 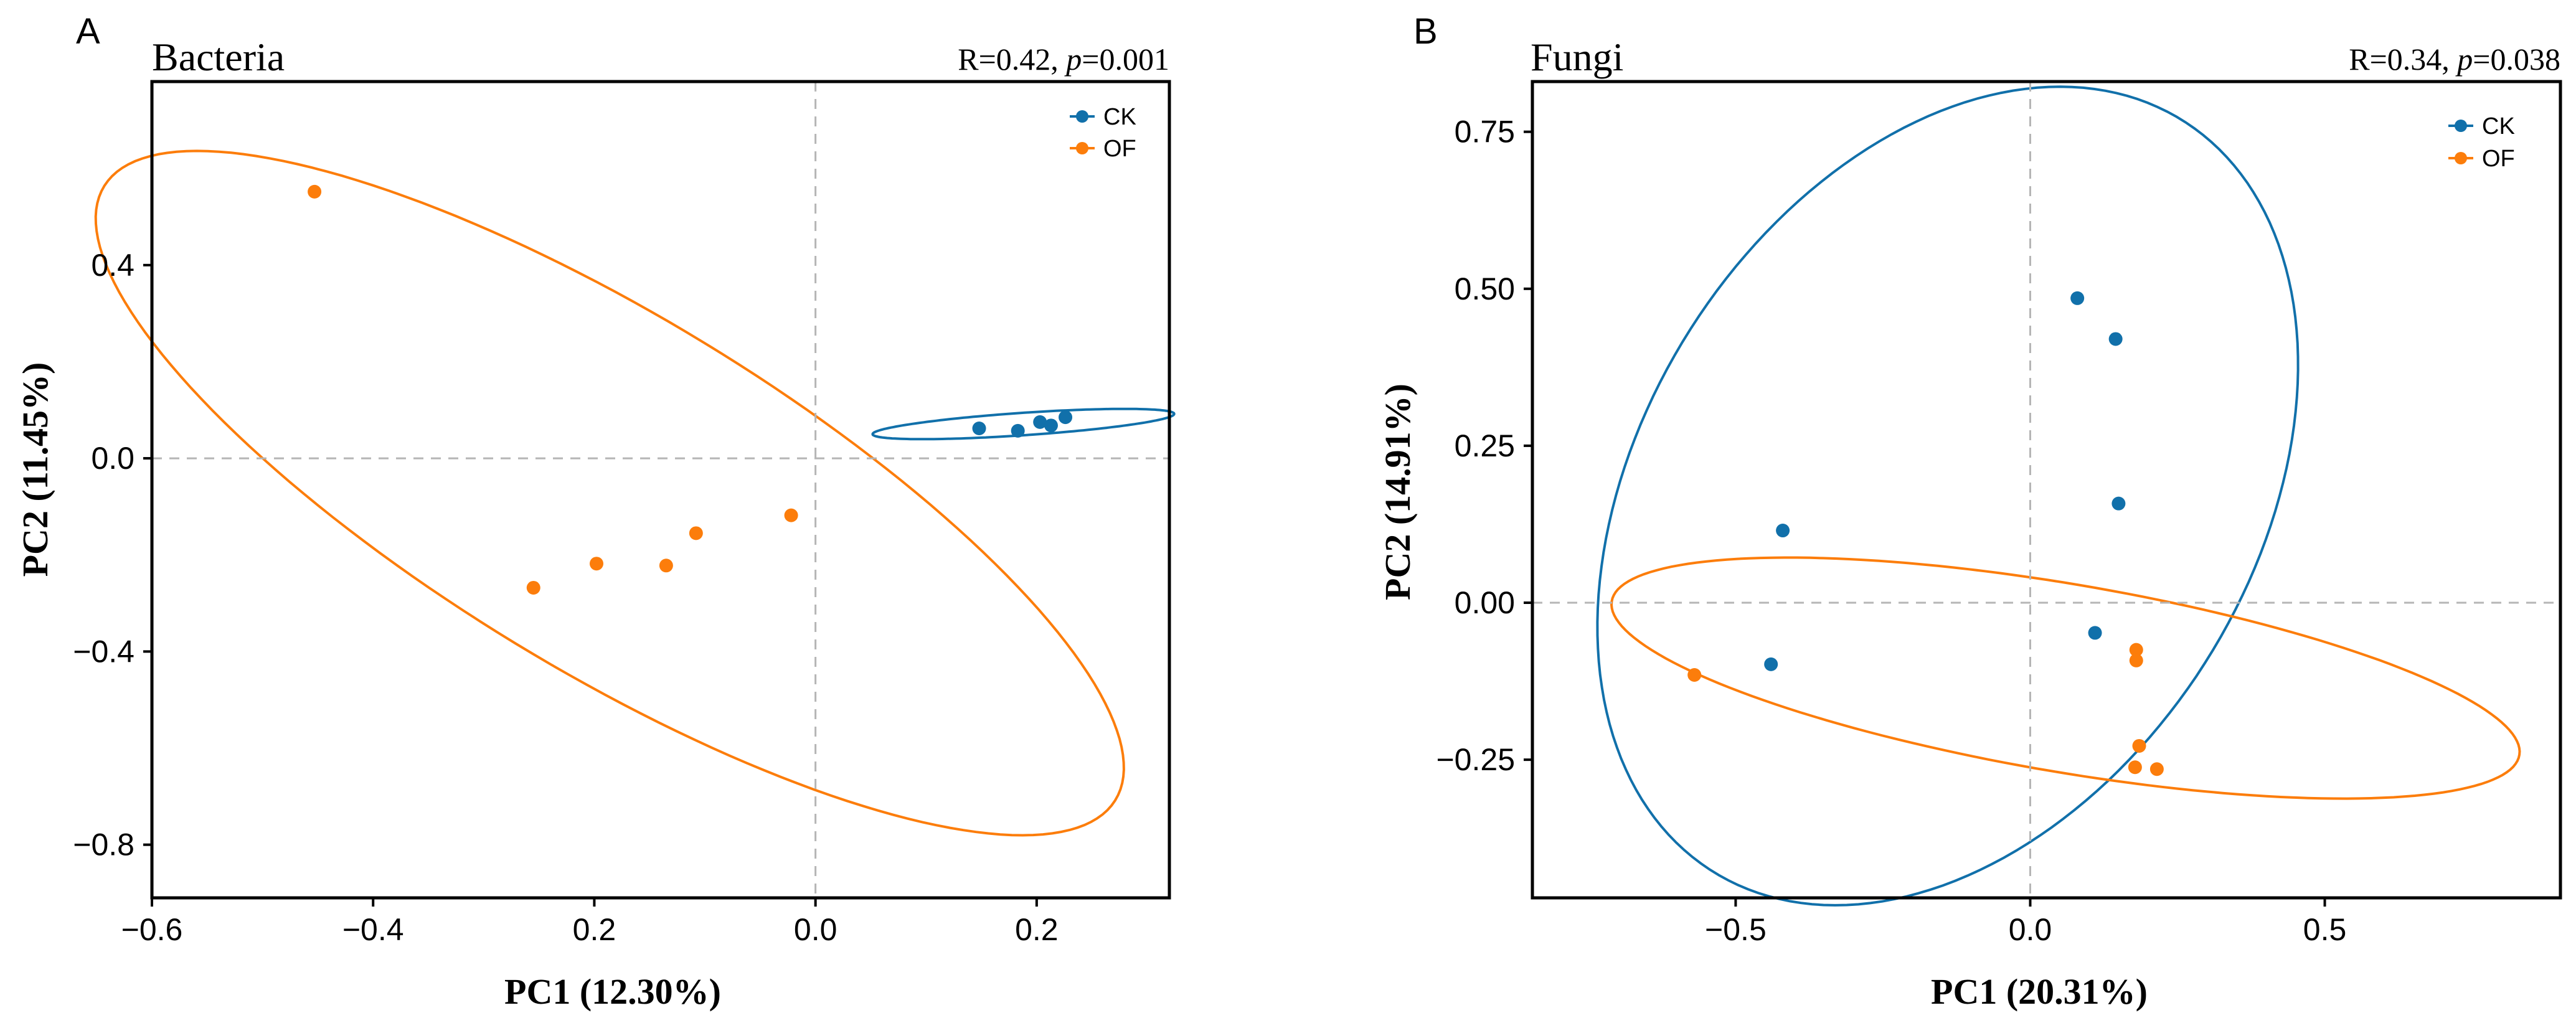 I want to click on panel-b-legend: CK OF, so click(x=2481, y=142).